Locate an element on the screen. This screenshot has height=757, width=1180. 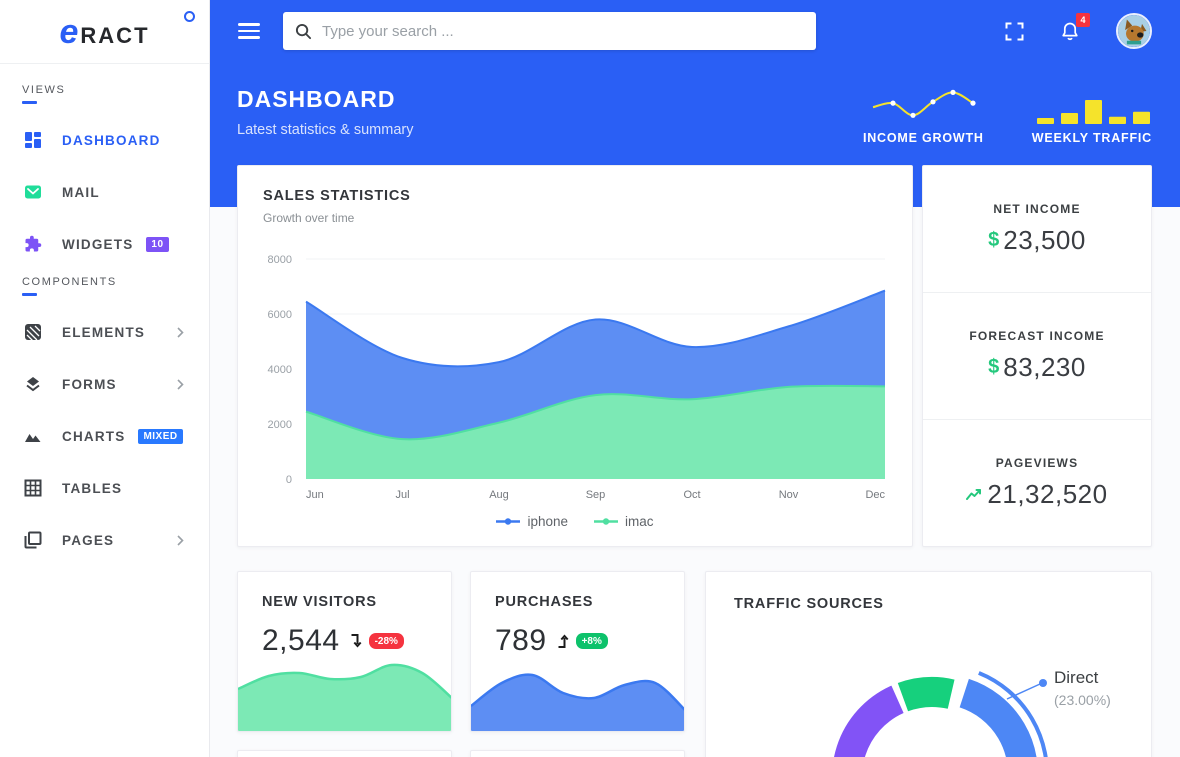
new-visitors-card: NEW VISITORS 2,544 -28% is located at coordinates (344, 651).